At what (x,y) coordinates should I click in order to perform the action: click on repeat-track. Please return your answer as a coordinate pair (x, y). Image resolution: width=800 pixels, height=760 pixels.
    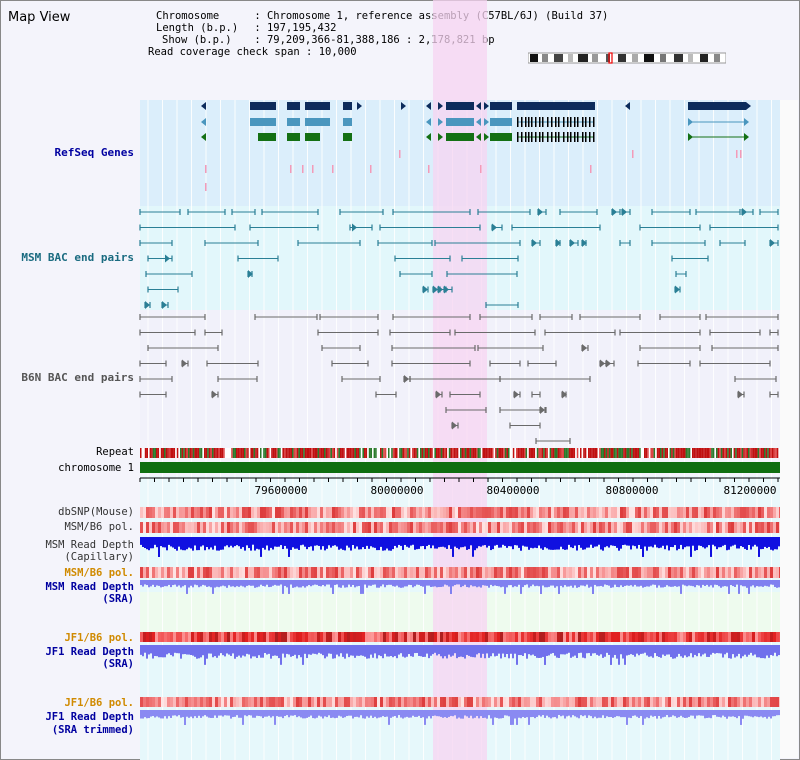
    Looking at the image, I should click on (460, 453).